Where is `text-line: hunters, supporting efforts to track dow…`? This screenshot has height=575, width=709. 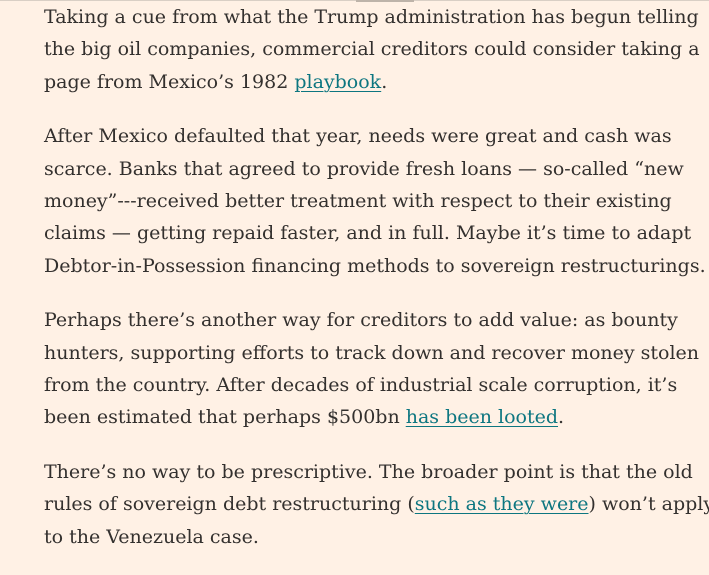
text-line: hunters, supporting efforts to track dow… is located at coordinates (372, 352).